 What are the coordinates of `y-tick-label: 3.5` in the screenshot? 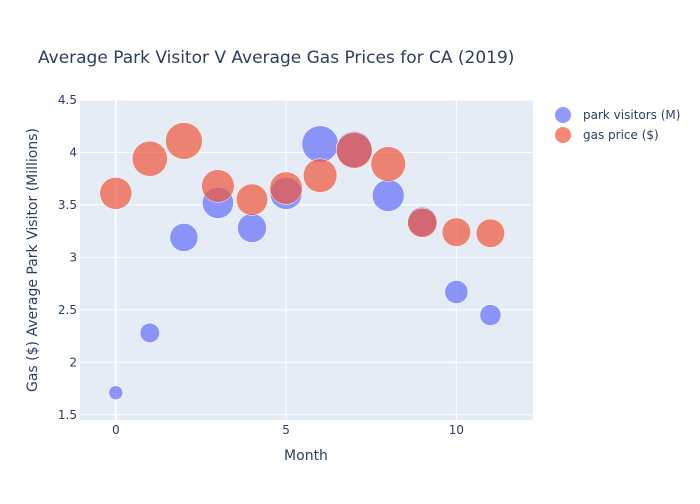 It's located at (67, 205).